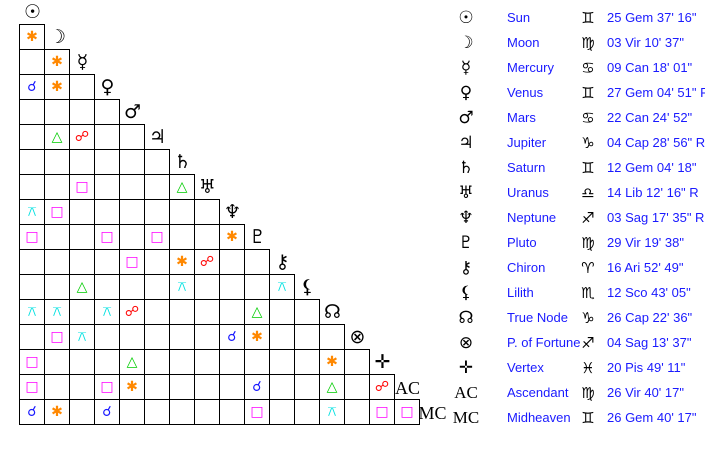 This screenshot has width=705, height=450. Describe the element at coordinates (645, 42) in the screenshot. I see `planet-position: 03 Vir 10' 37"` at that location.